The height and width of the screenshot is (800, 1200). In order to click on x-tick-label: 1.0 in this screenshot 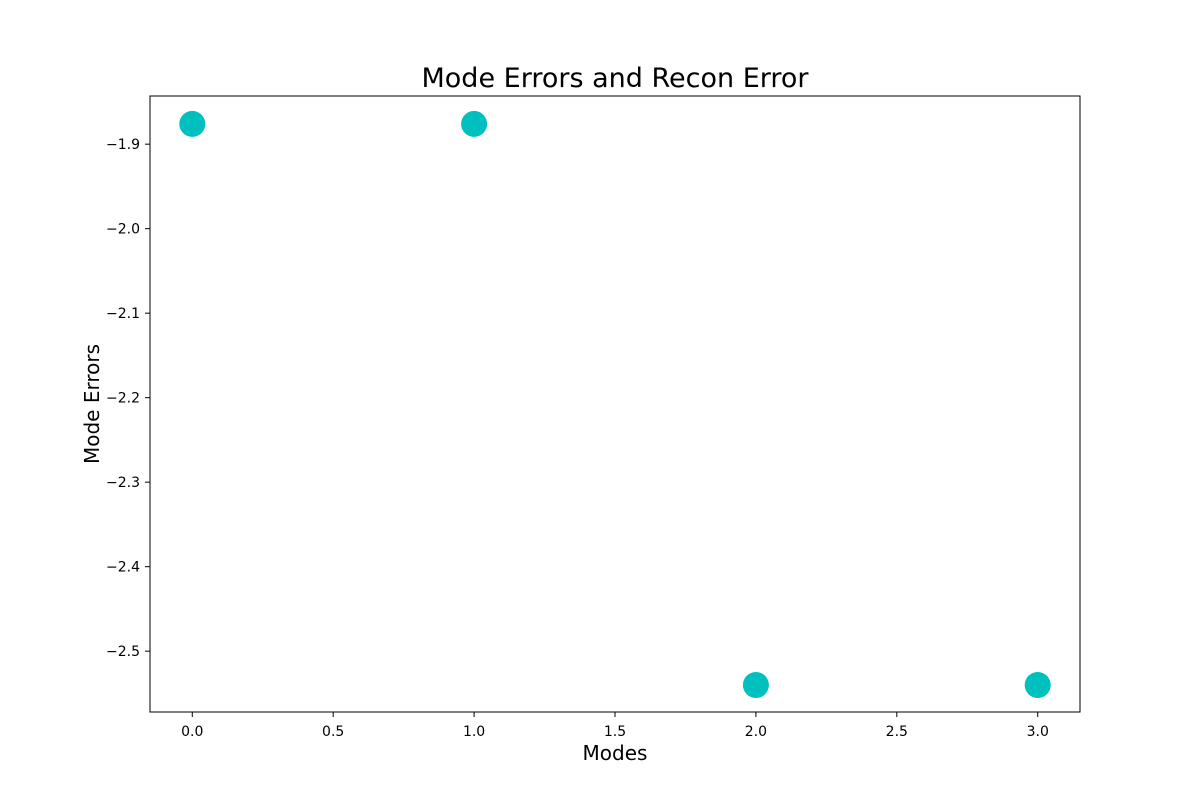, I will do `click(474, 732)`.